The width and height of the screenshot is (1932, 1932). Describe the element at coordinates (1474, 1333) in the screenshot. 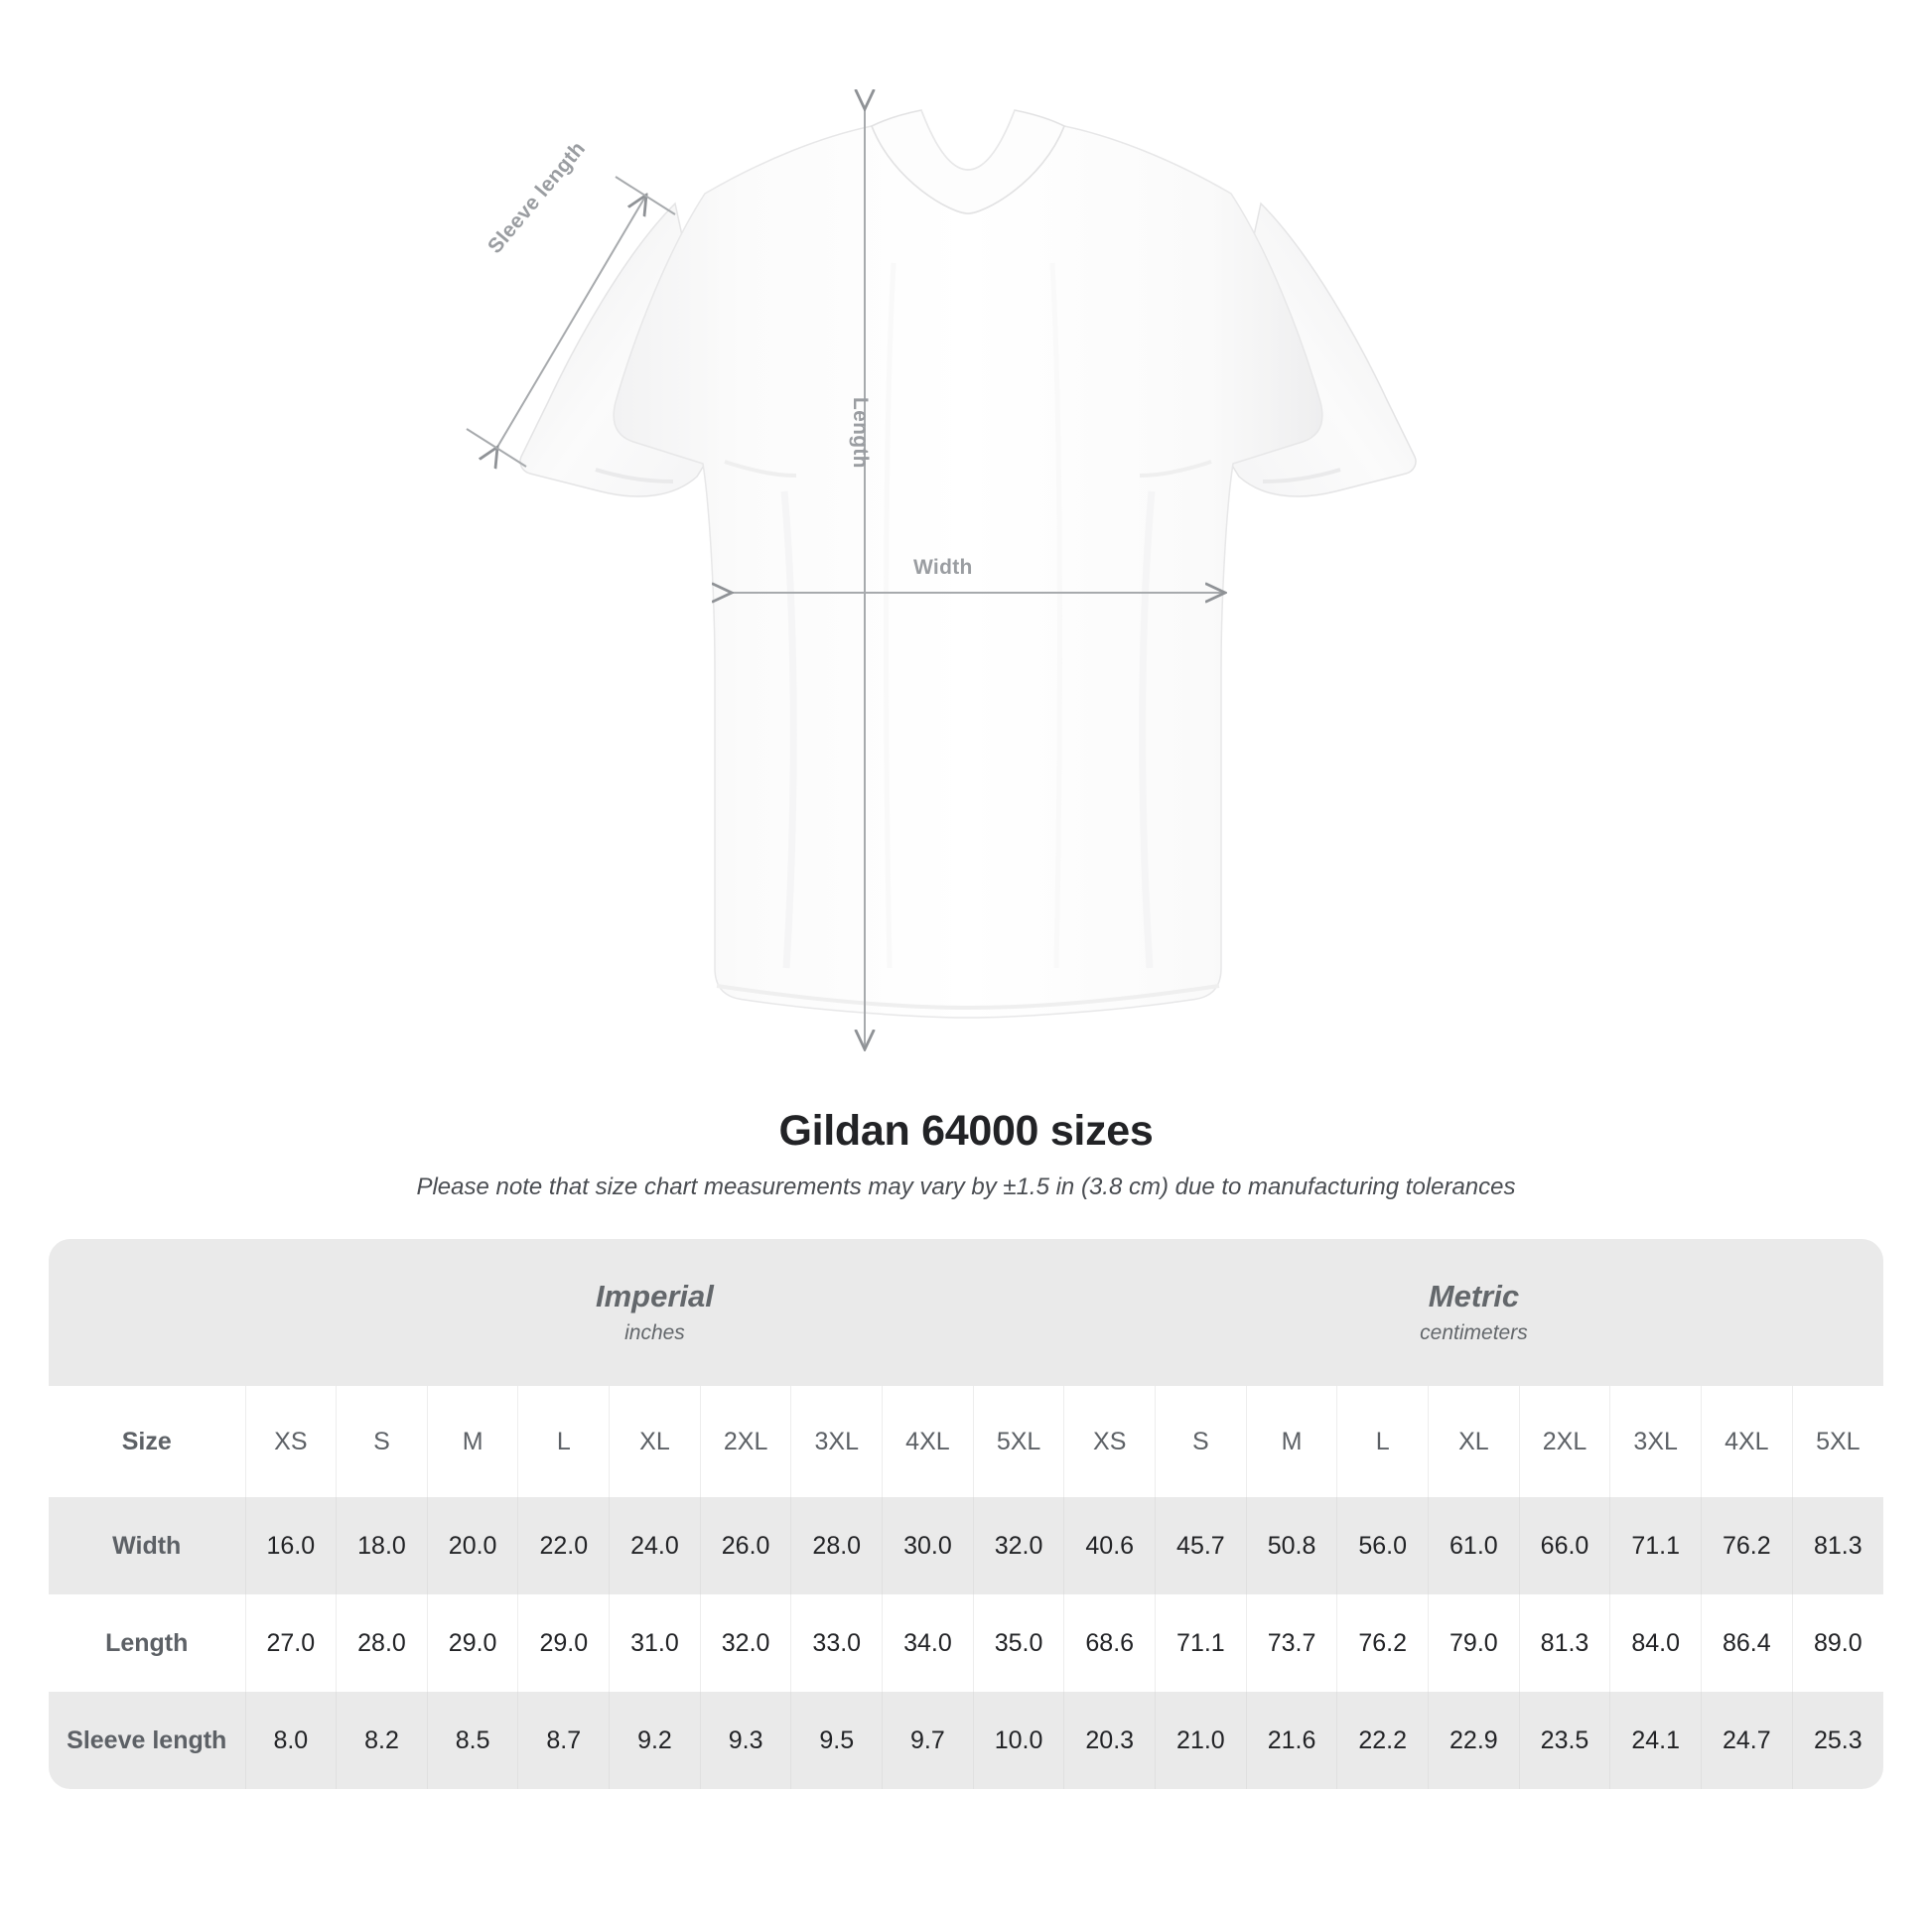

I see `metric-unit-sub: centimeters` at that location.